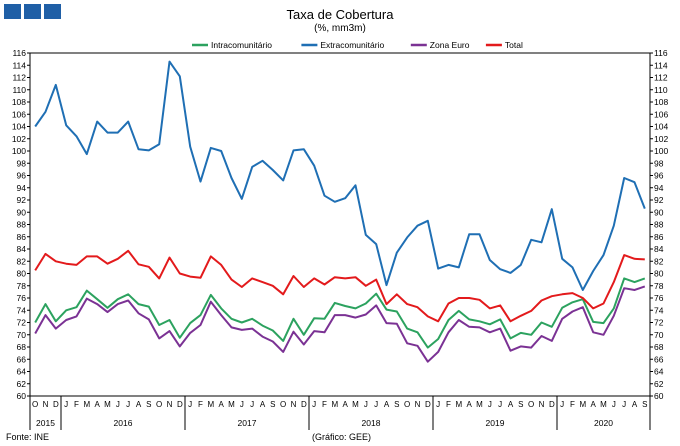 The width and height of the screenshot is (680, 446). What do you see at coordinates (22, 396) in the screenshot?
I see `y-tick-label-left: 60` at bounding box center [22, 396].